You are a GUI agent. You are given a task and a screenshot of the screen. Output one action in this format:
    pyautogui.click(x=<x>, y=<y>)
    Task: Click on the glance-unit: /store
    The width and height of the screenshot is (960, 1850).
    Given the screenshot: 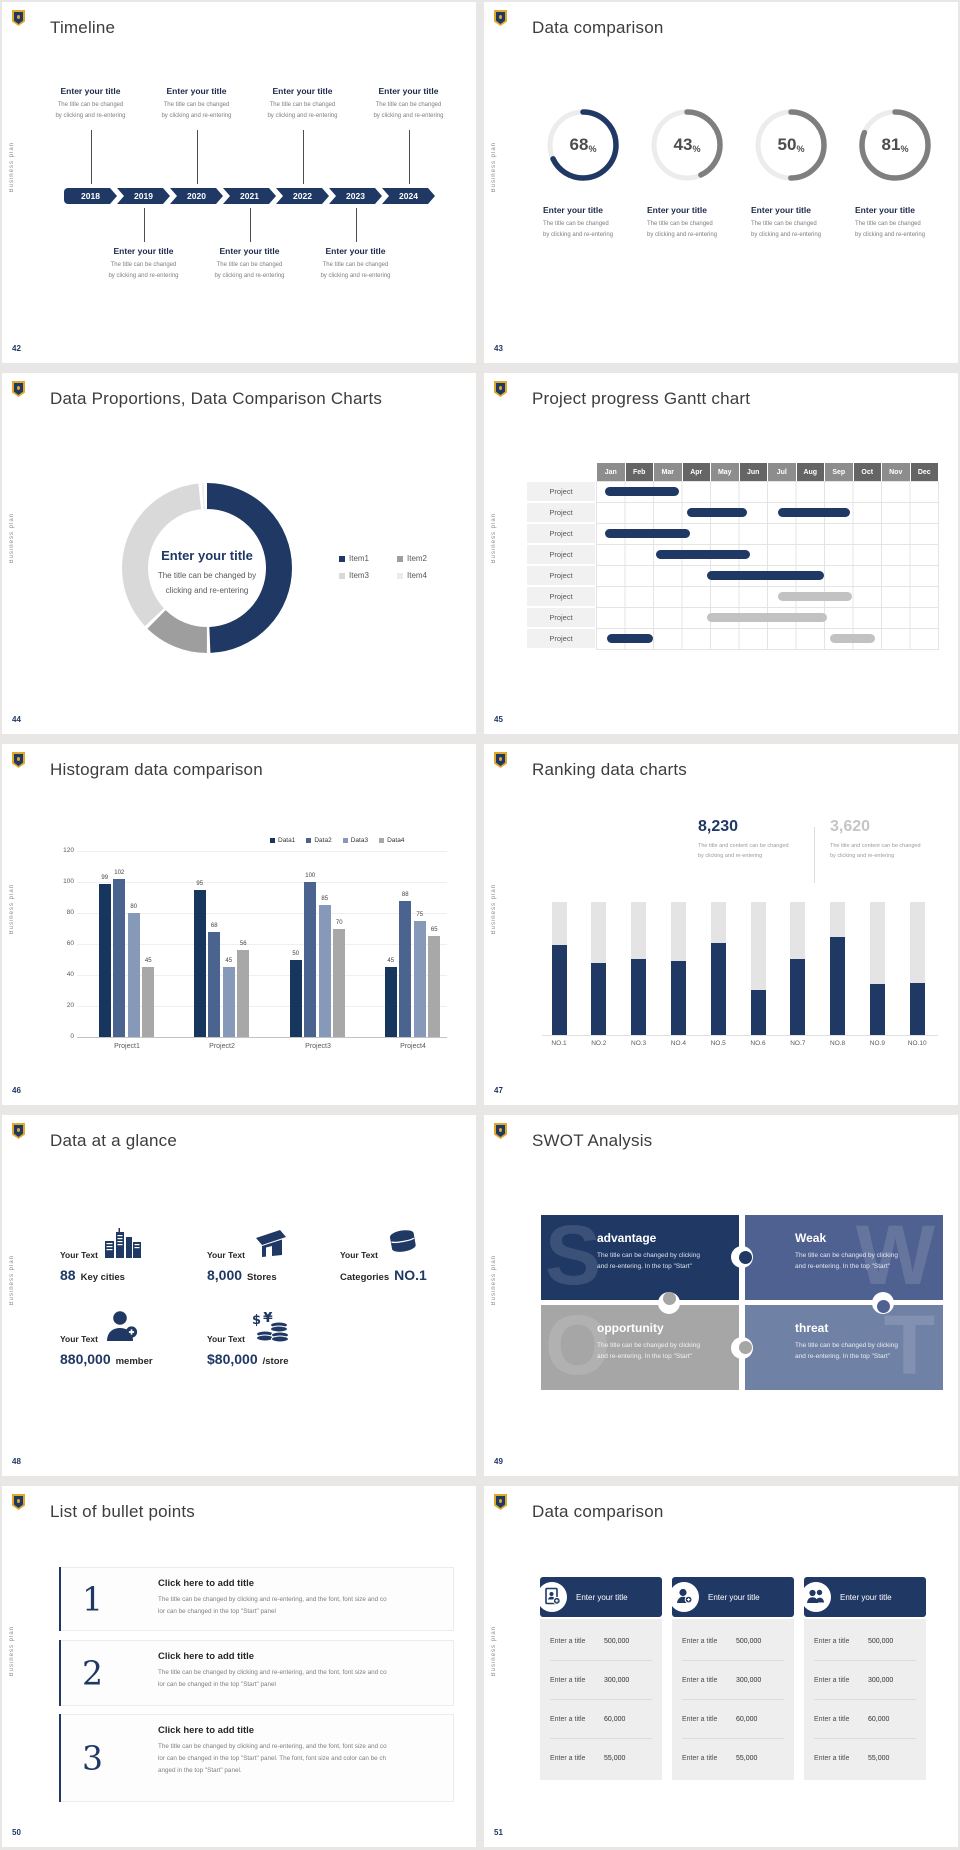 What is the action you would take?
    pyautogui.click(x=275, y=1361)
    